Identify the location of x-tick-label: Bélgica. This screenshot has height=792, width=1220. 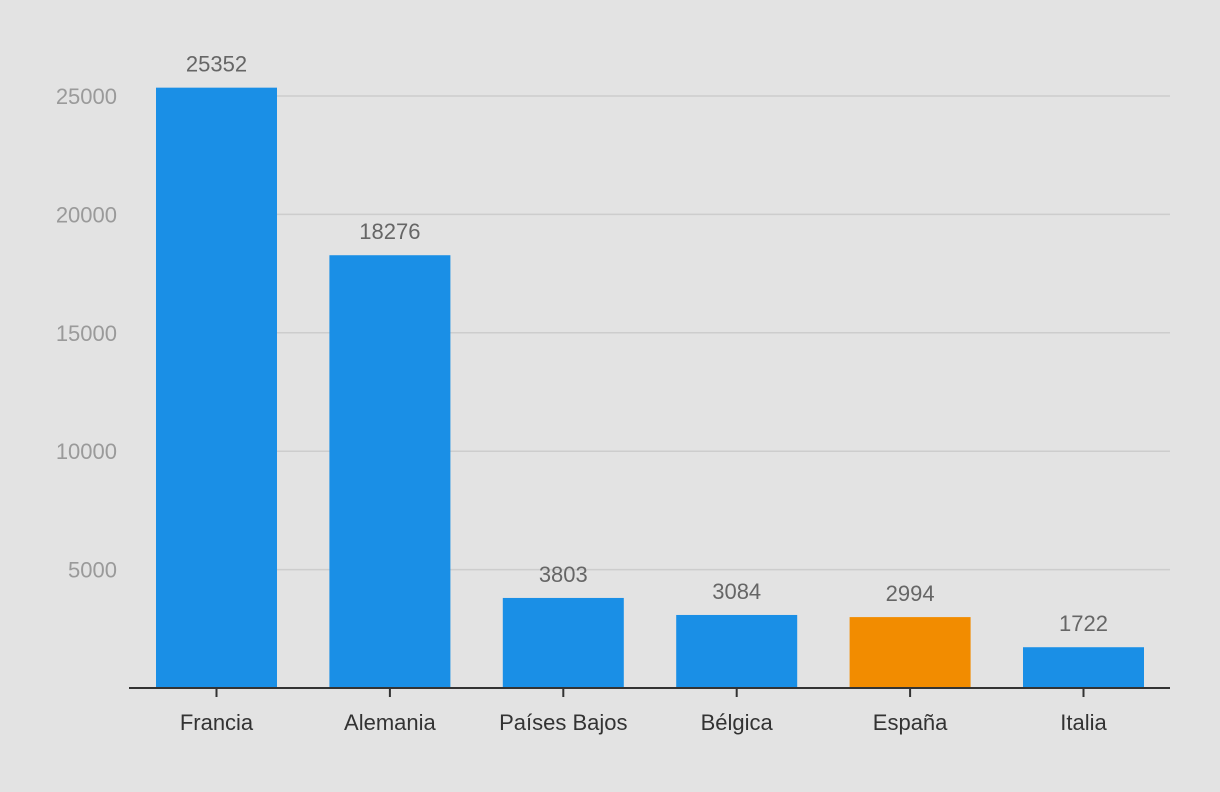
(737, 722).